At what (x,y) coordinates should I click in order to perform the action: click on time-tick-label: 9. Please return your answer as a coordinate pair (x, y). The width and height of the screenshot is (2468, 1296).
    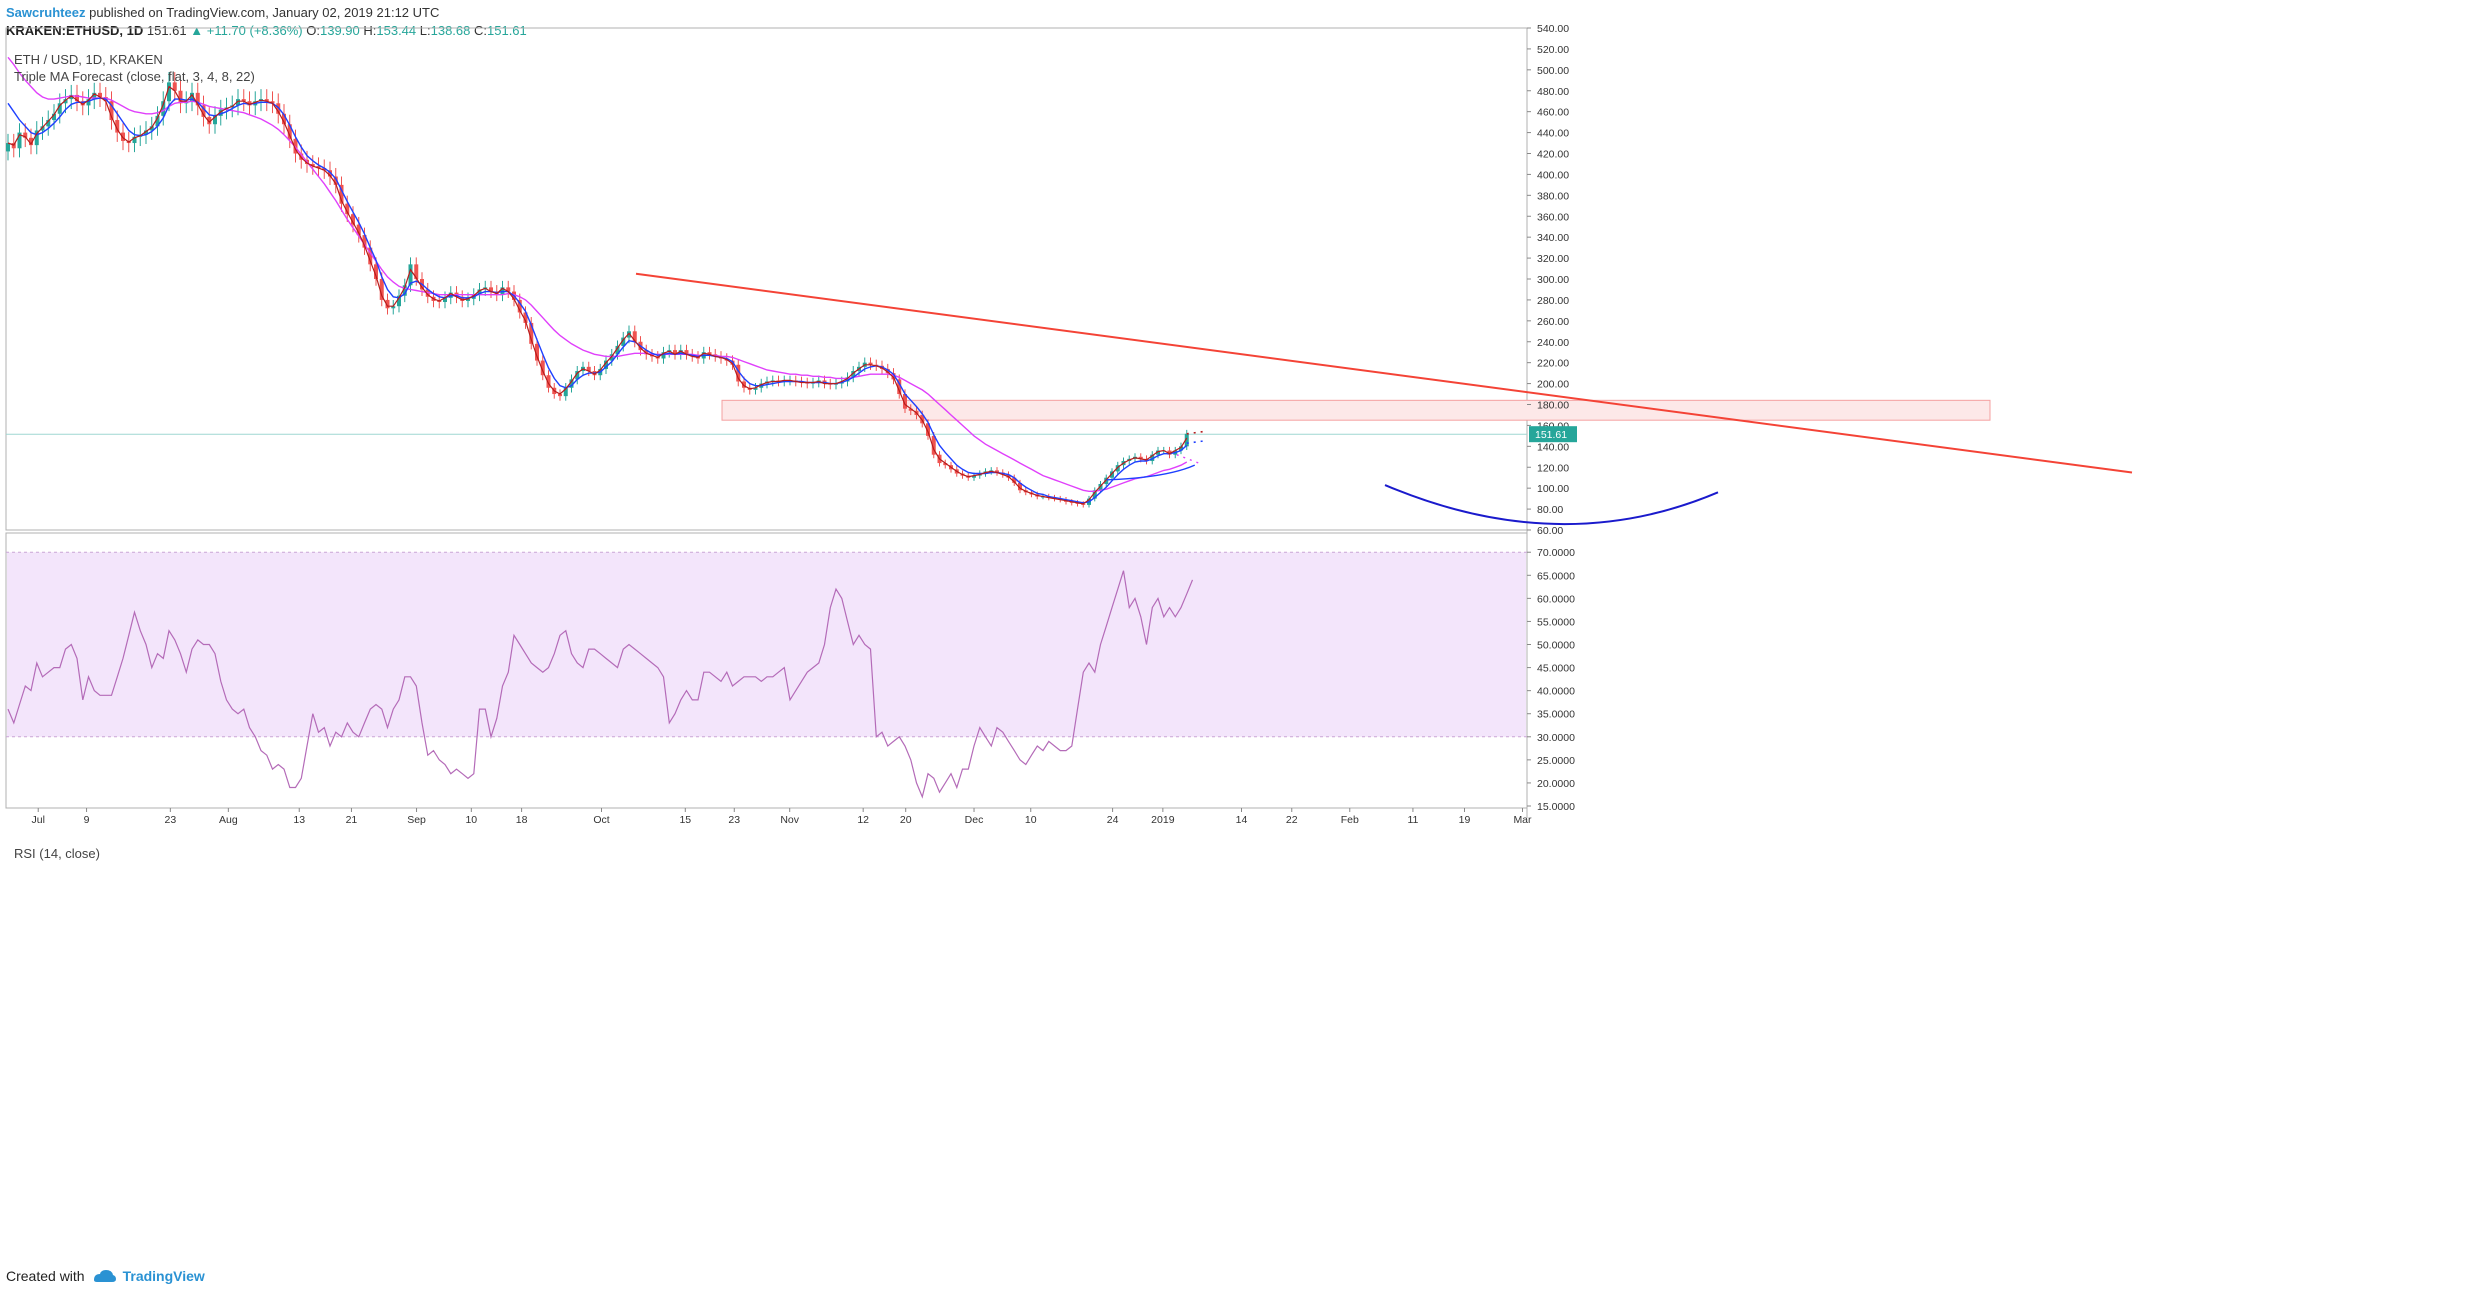
    Looking at the image, I should click on (87, 820).